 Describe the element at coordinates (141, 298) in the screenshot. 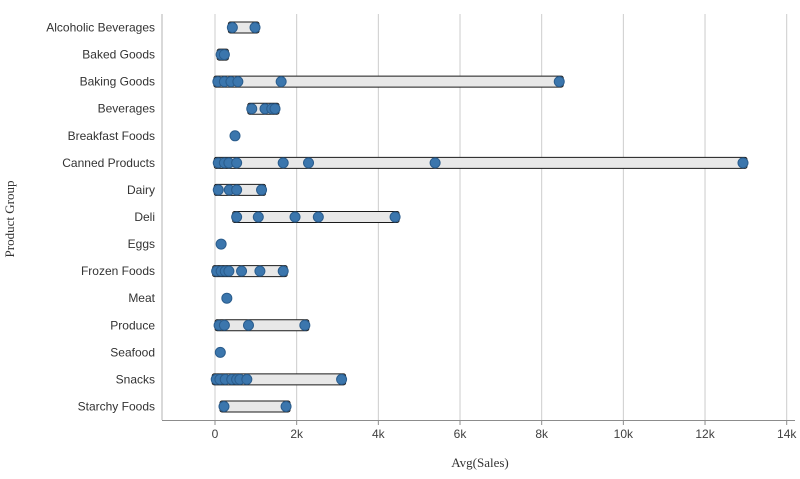

I see `category-label: Meat` at that location.